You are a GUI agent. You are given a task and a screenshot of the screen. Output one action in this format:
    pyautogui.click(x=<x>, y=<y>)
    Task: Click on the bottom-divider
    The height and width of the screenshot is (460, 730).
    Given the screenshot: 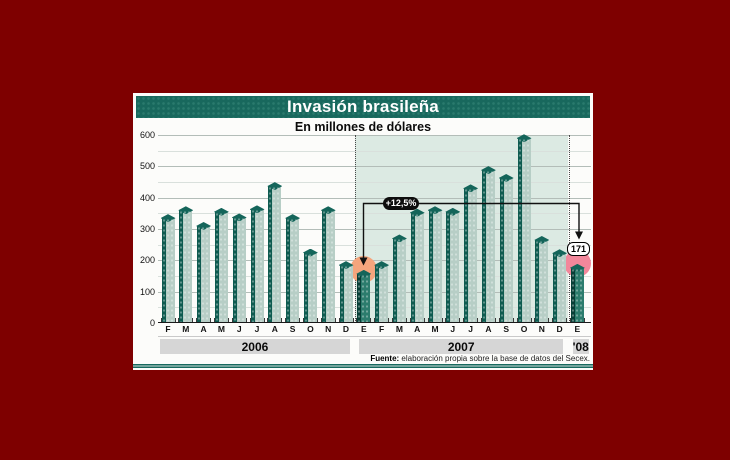 What is the action you would take?
    pyautogui.click(x=363, y=366)
    